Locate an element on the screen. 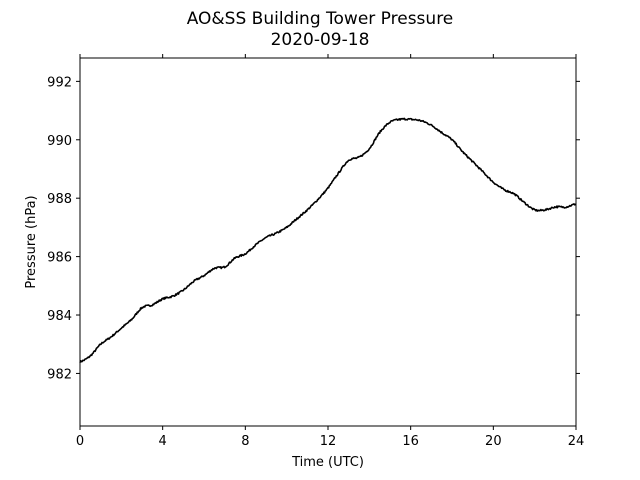 This screenshot has width=640, height=480. x-tick-labels: 0 4 8 12 16 20 24 is located at coordinates (330, 441).